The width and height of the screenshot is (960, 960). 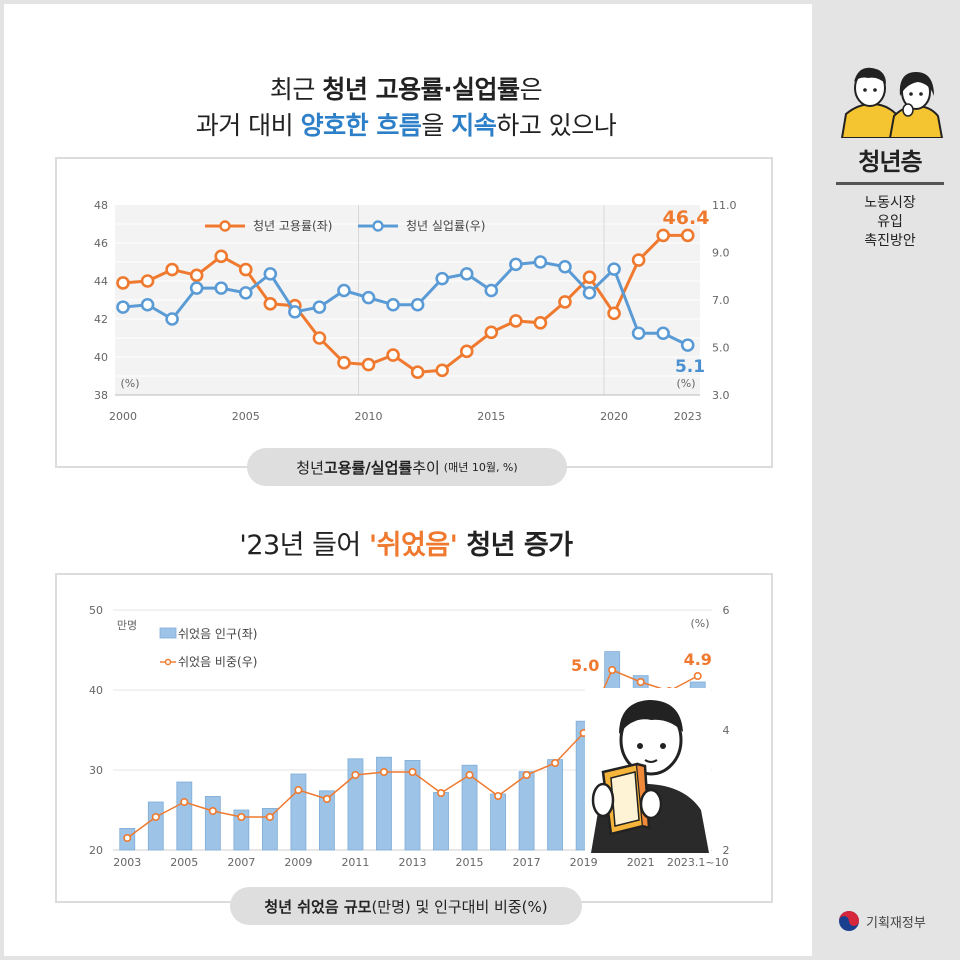 What do you see at coordinates (724, 205) in the screenshot?
I see `right-axis-tick: 11.0` at bounding box center [724, 205].